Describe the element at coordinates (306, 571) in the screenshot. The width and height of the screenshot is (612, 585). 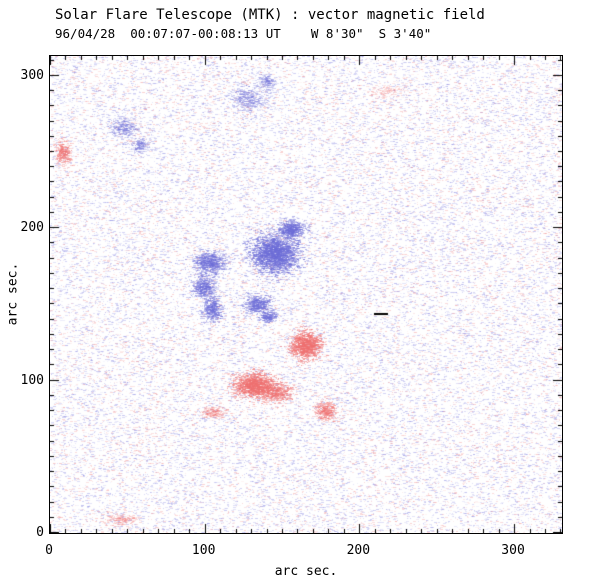
I see `x-axis-label: arc sec.` at that location.